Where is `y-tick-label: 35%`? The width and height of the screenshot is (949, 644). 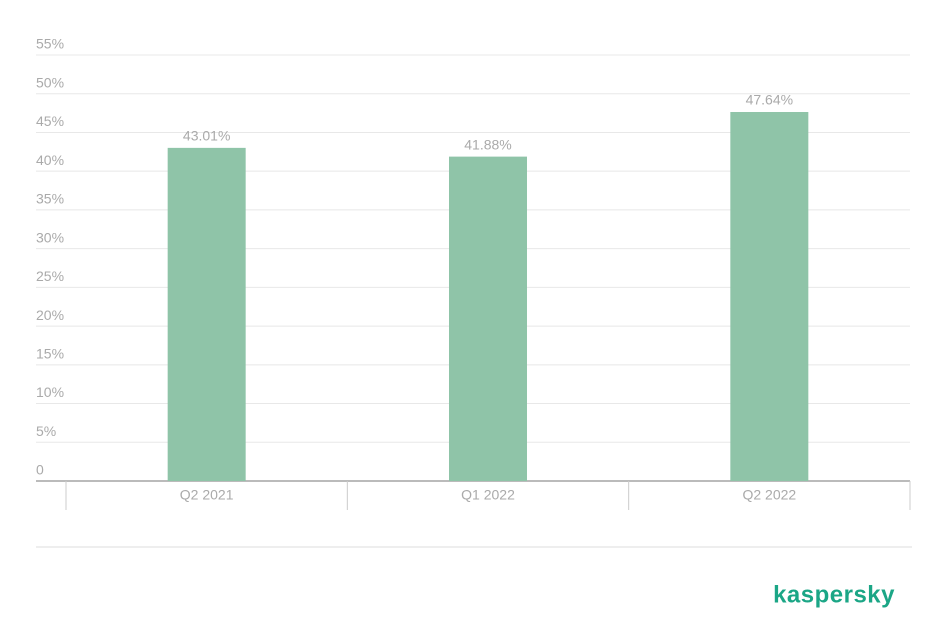
y-tick-label: 35% is located at coordinates (50, 199).